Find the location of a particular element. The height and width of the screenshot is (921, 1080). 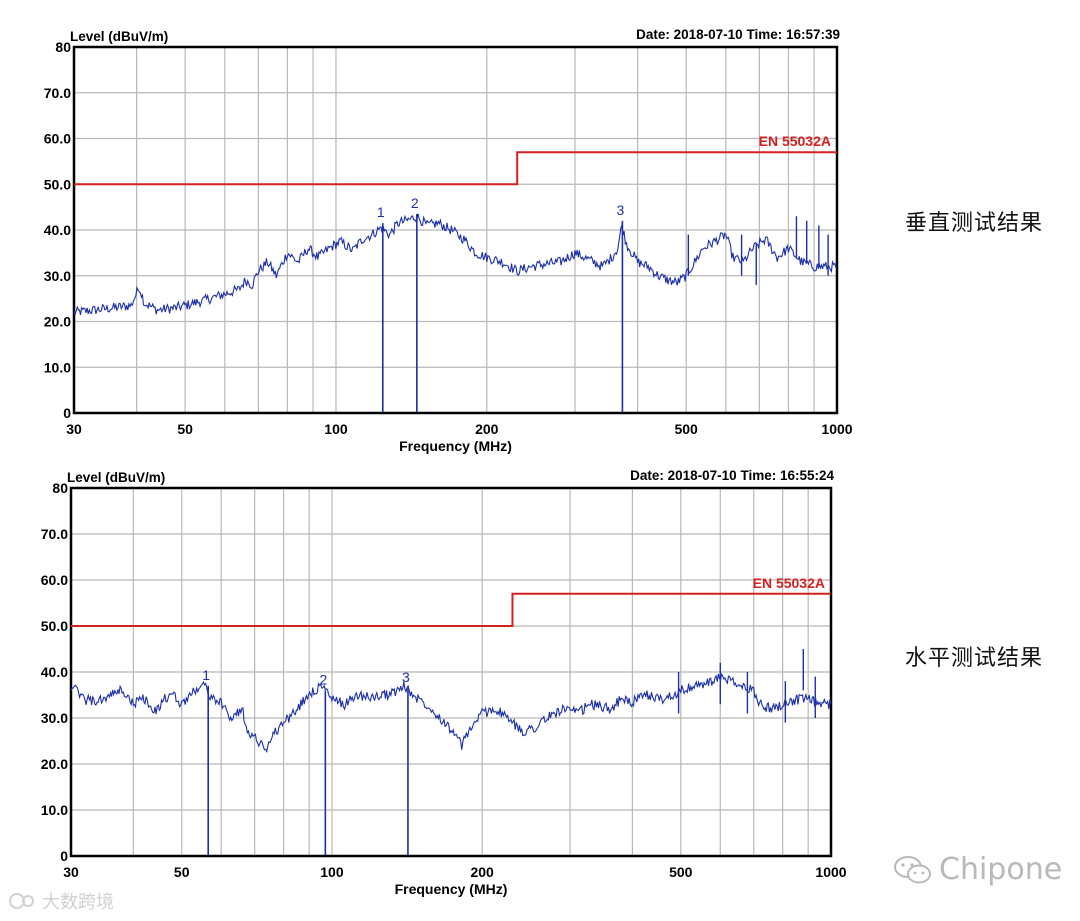

chipone-watermark: Chipone is located at coordinates (977, 869).